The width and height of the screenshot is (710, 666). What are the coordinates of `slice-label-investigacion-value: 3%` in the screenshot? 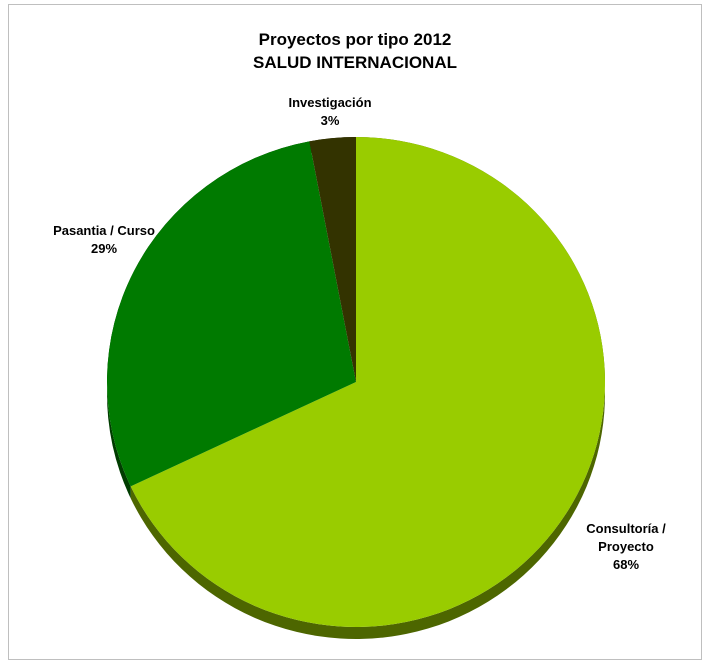 It's located at (330, 120).